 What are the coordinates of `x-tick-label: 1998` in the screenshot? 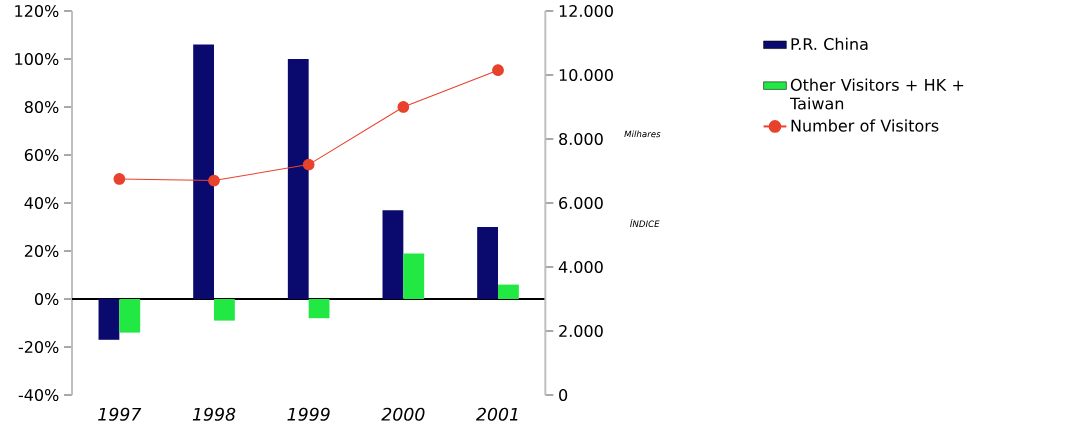 It's located at (214, 414).